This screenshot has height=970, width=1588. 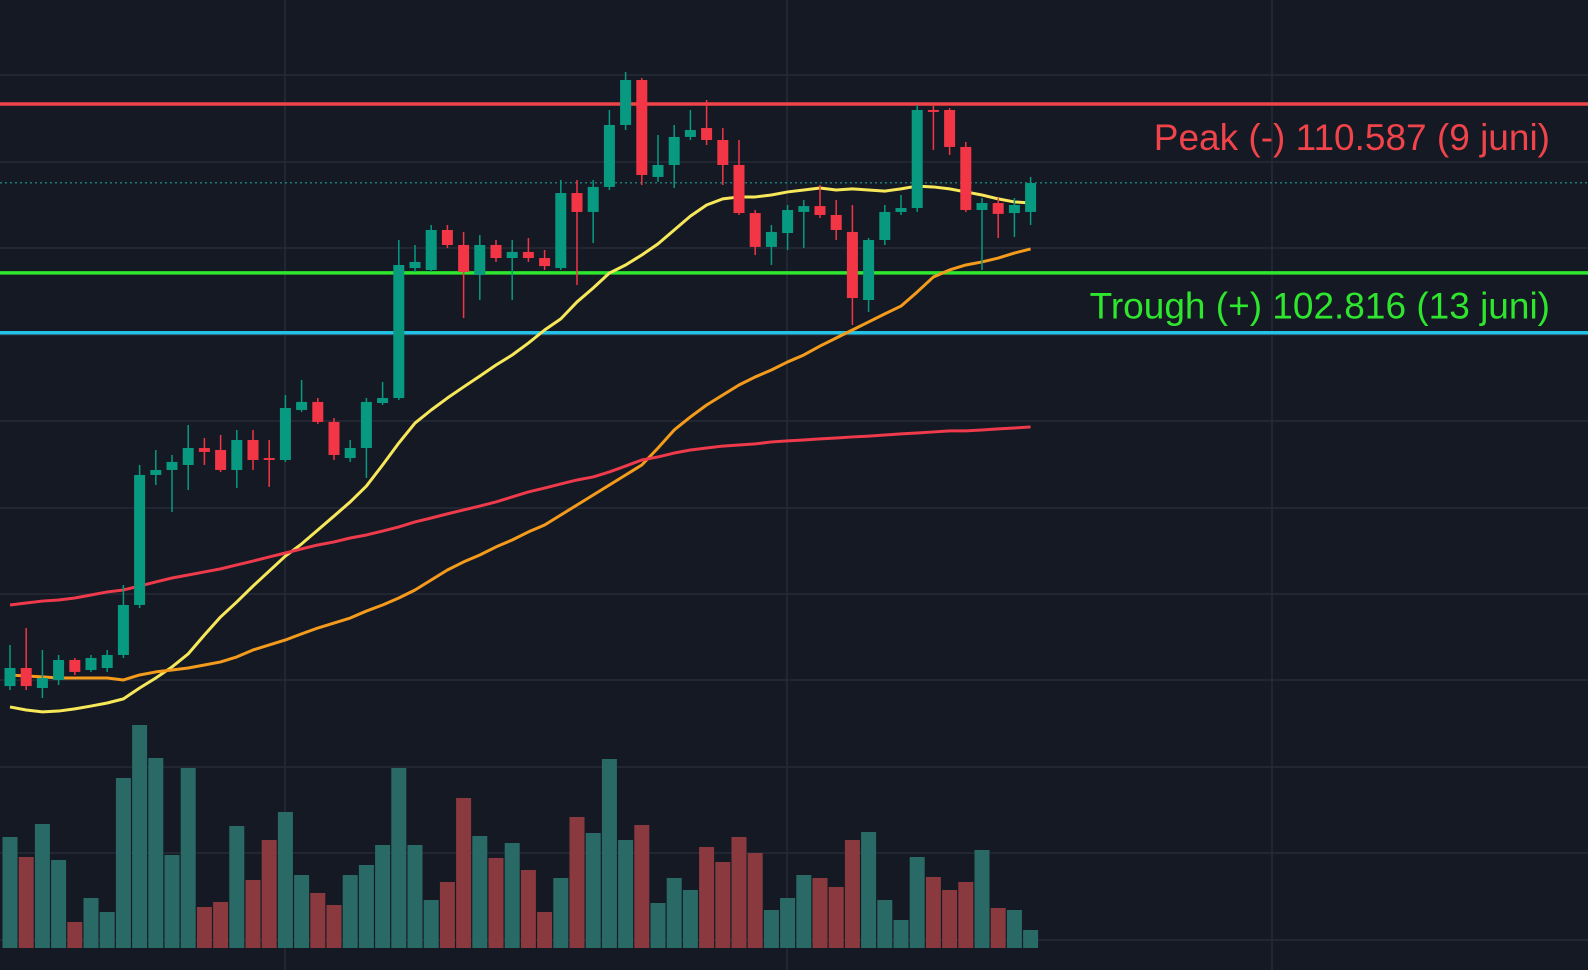 I want to click on moving-average-line, so click(x=520, y=516).